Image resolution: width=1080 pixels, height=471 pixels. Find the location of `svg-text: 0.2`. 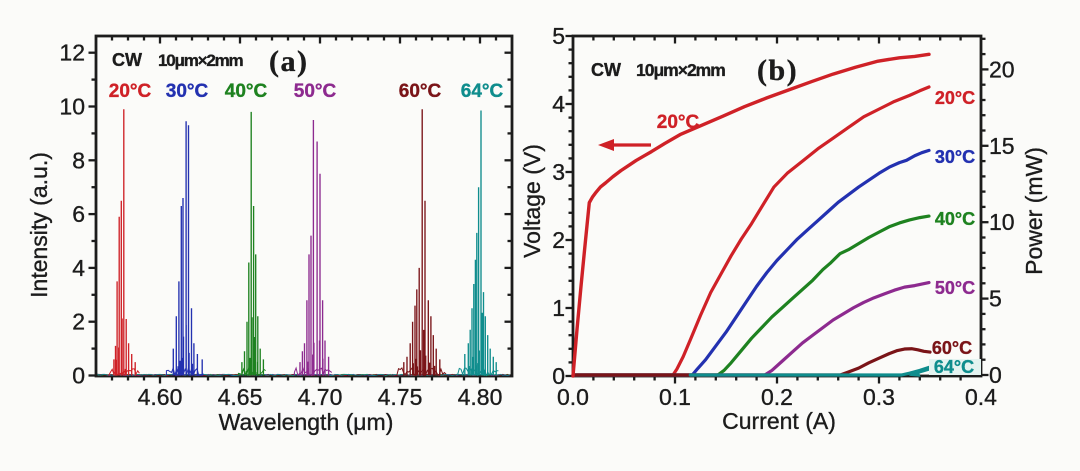

svg-text: 0.2 is located at coordinates (777, 397).